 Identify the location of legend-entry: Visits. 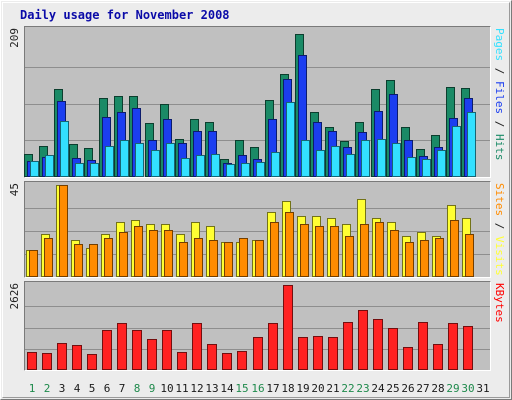
(499, 256).